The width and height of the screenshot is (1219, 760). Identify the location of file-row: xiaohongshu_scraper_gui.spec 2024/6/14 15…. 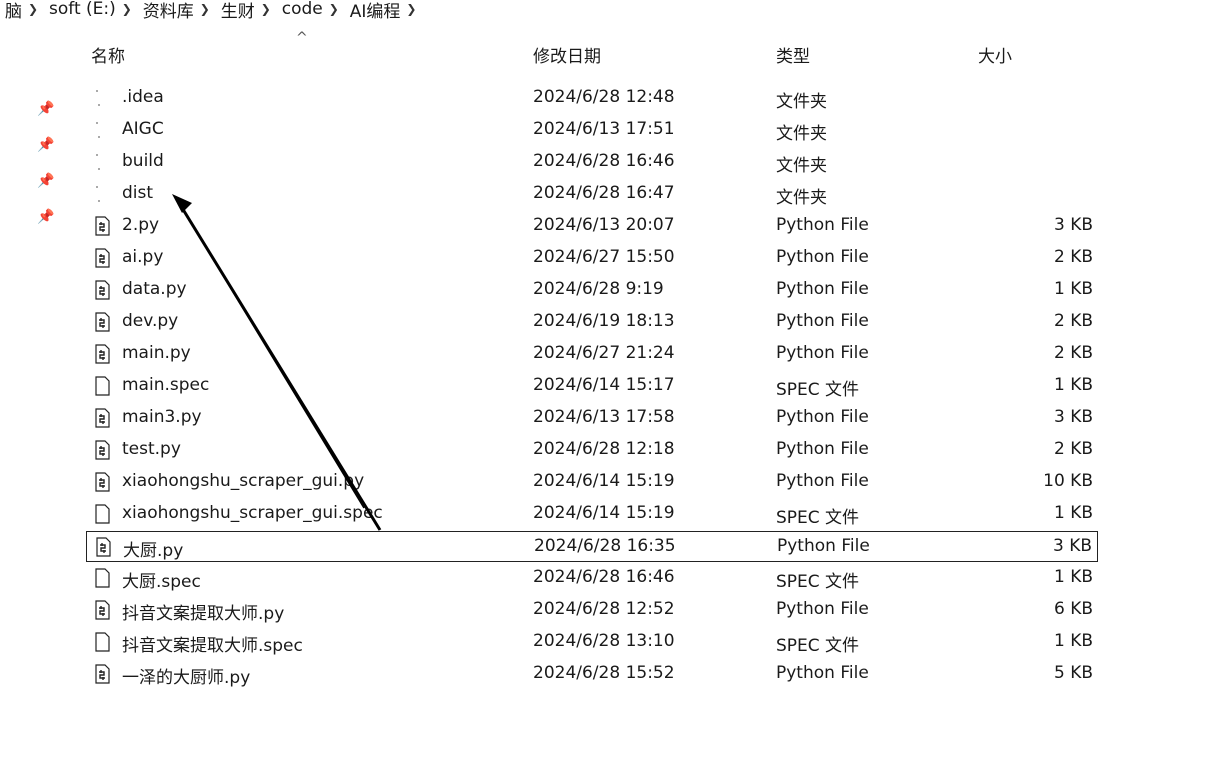
(592, 514).